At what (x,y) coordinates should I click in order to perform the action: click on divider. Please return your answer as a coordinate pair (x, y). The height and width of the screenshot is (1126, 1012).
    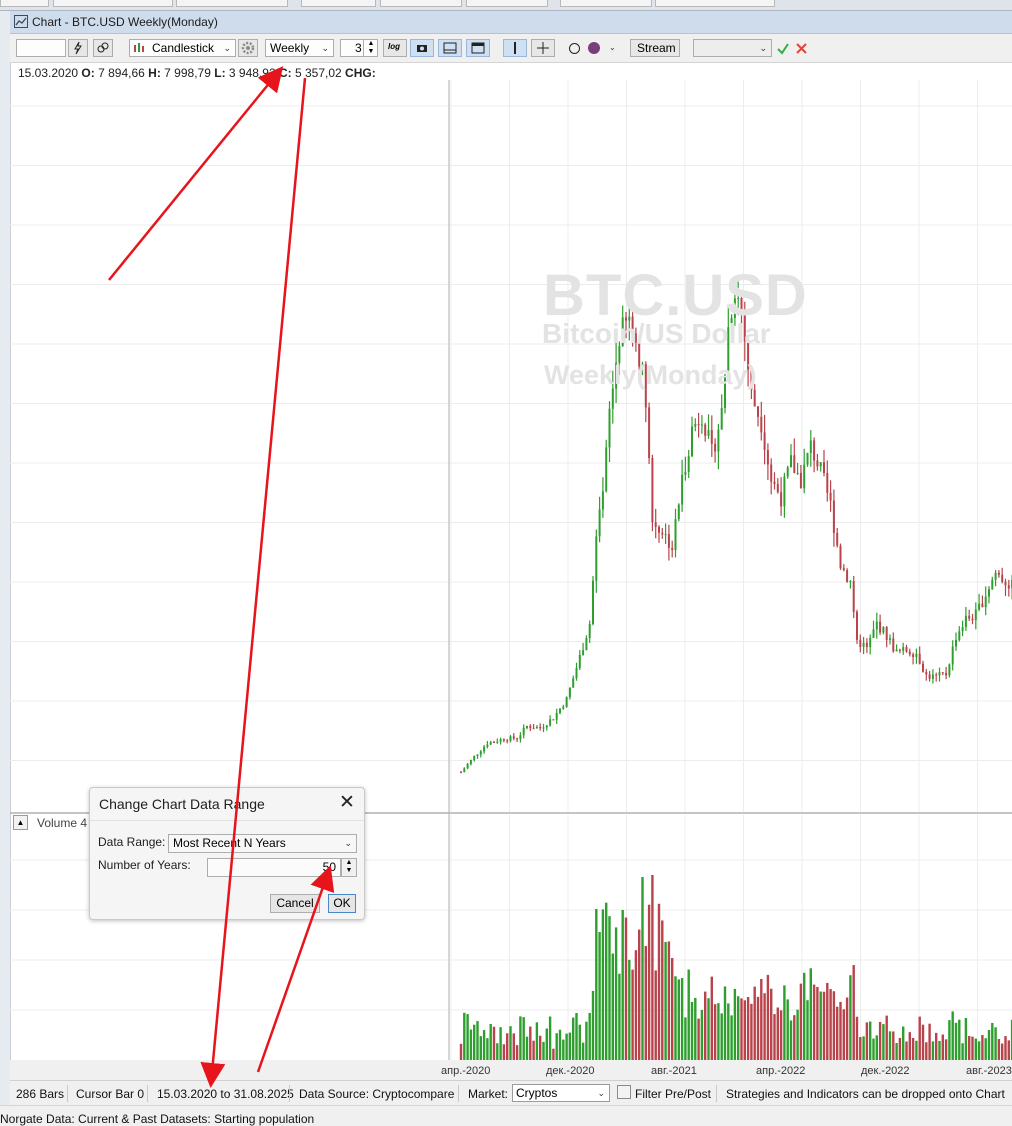
    Looking at the image, I should click on (458, 1093).